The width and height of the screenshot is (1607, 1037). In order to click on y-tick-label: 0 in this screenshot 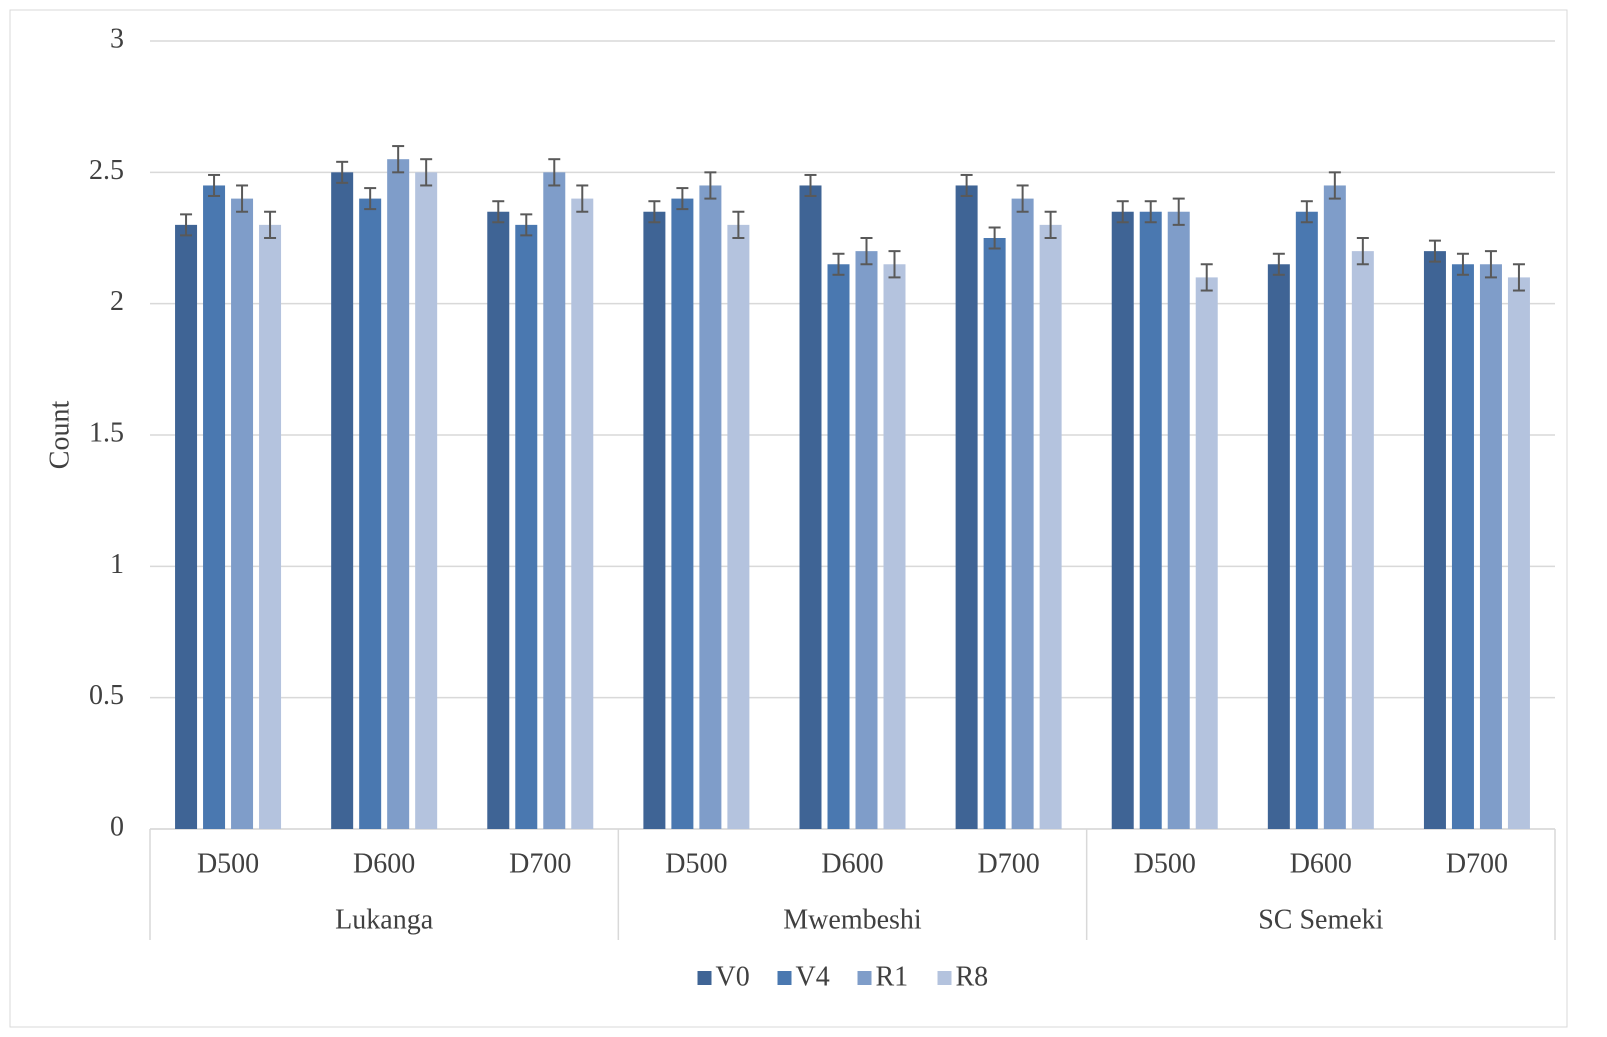, I will do `click(117, 826)`.